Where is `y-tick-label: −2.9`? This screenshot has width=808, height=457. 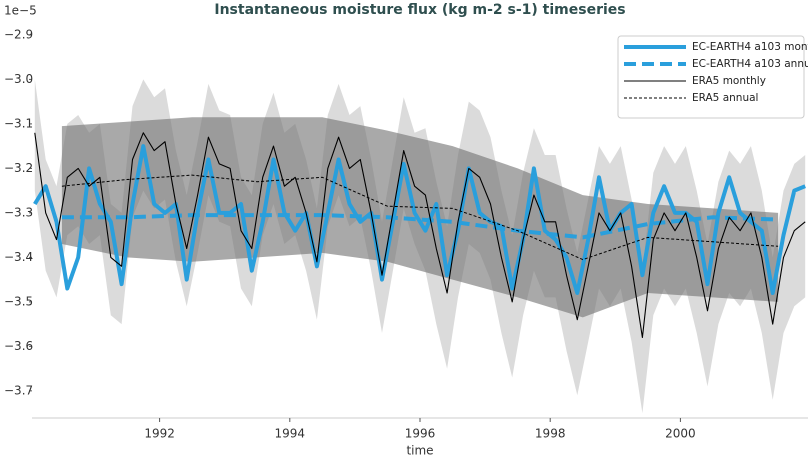 y-tick-label: −2.9 is located at coordinates (18, 34).